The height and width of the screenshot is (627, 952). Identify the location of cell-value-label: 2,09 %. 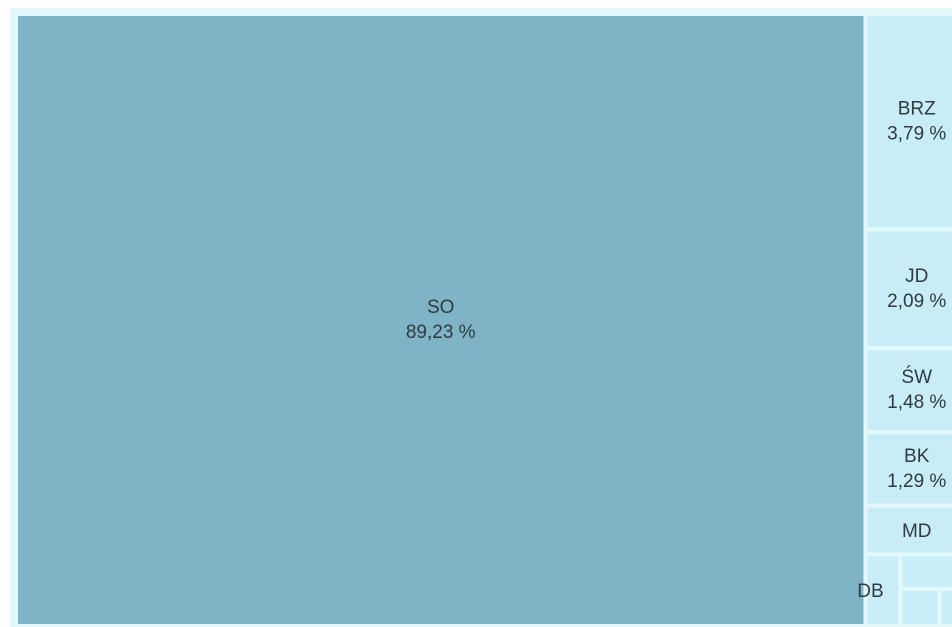
(916, 301).